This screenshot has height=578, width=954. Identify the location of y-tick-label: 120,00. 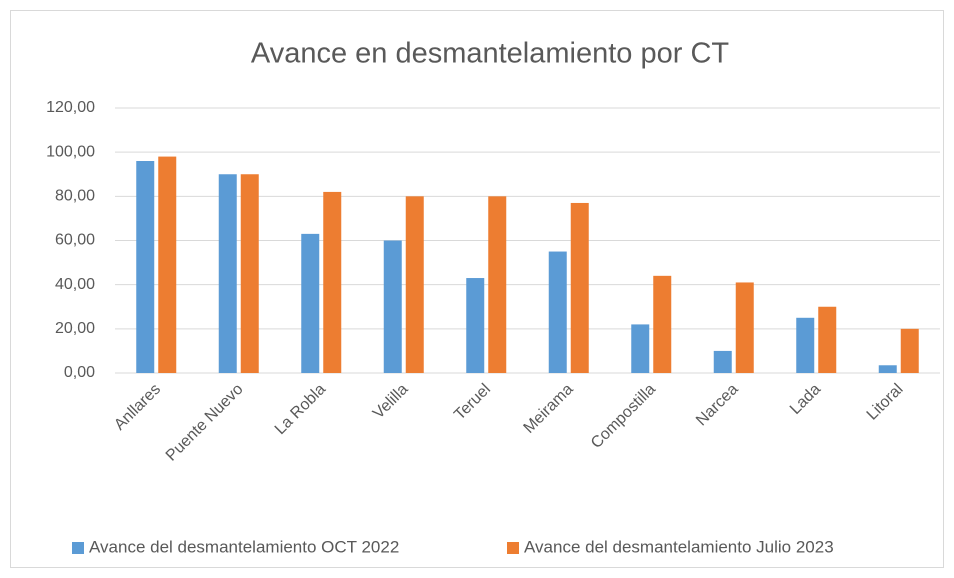
(70, 107).